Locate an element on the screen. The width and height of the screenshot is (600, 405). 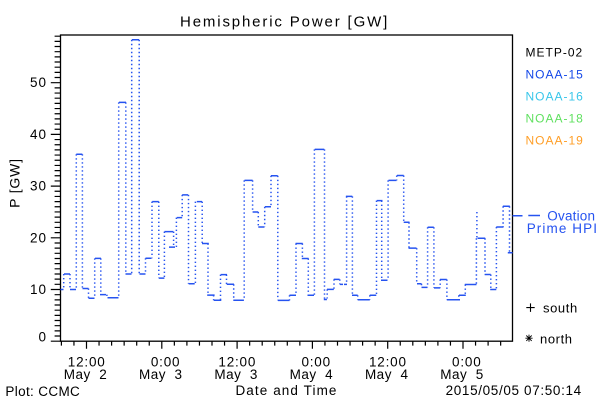
svg-text: 50 is located at coordinates (38, 82).